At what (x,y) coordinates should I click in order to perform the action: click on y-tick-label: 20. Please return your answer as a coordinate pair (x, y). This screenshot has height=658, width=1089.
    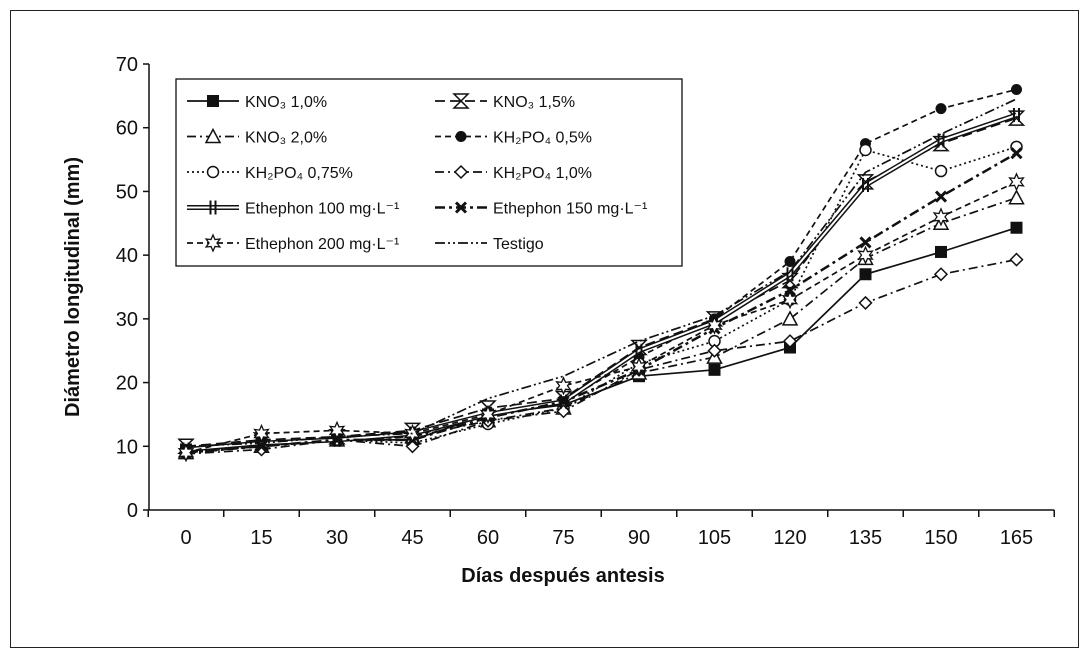
    Looking at the image, I should click on (127, 384).